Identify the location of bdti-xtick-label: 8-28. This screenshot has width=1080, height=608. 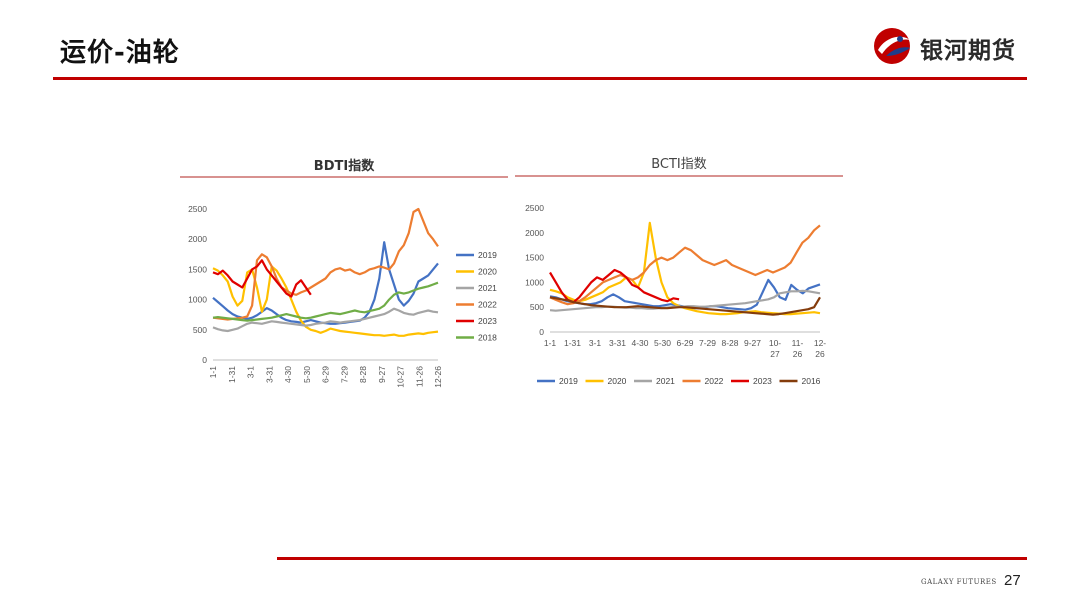
(363, 374).